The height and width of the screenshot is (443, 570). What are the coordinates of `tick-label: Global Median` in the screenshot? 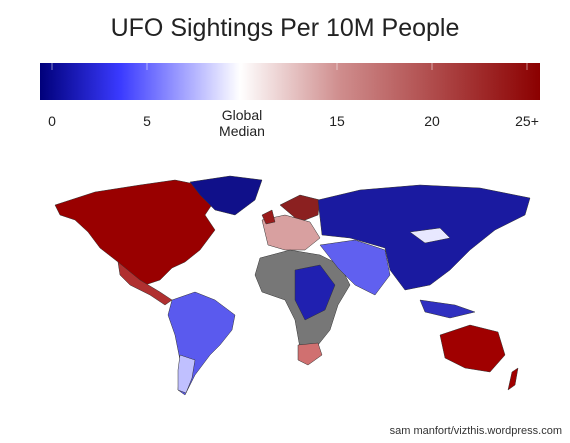 It's located at (242, 123).